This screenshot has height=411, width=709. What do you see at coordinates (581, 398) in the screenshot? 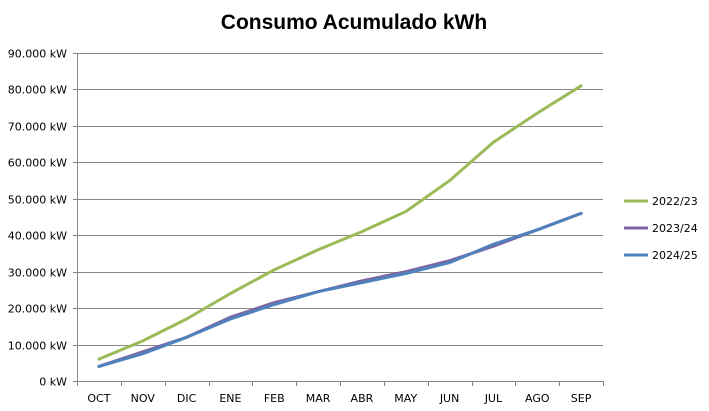
I see `x-tick-label: SEP` at bounding box center [581, 398].